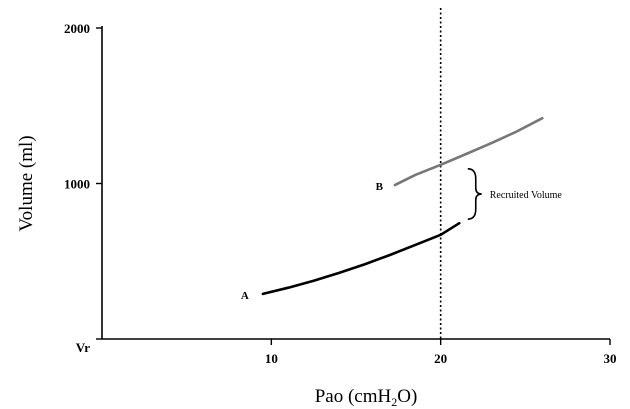 The image size is (630, 409). I want to click on annotation-recruited-volume: Recruited Volume, so click(526, 195).